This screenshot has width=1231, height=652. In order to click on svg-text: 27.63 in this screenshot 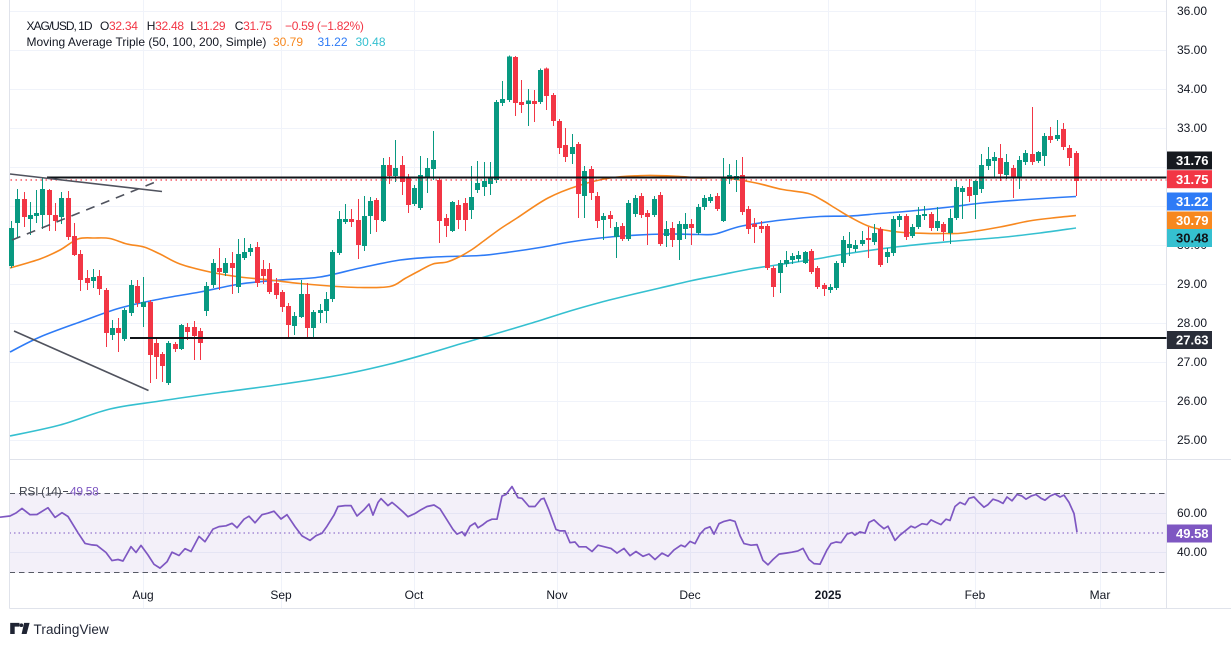, I will do `click(1192, 340)`.